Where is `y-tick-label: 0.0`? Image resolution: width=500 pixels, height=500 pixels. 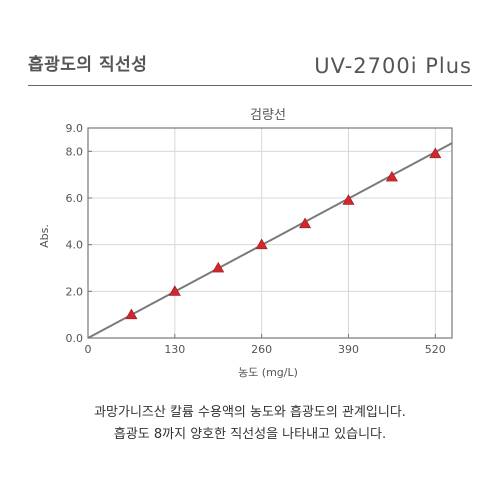
y-tick-label: 0.0 is located at coordinates (75, 338).